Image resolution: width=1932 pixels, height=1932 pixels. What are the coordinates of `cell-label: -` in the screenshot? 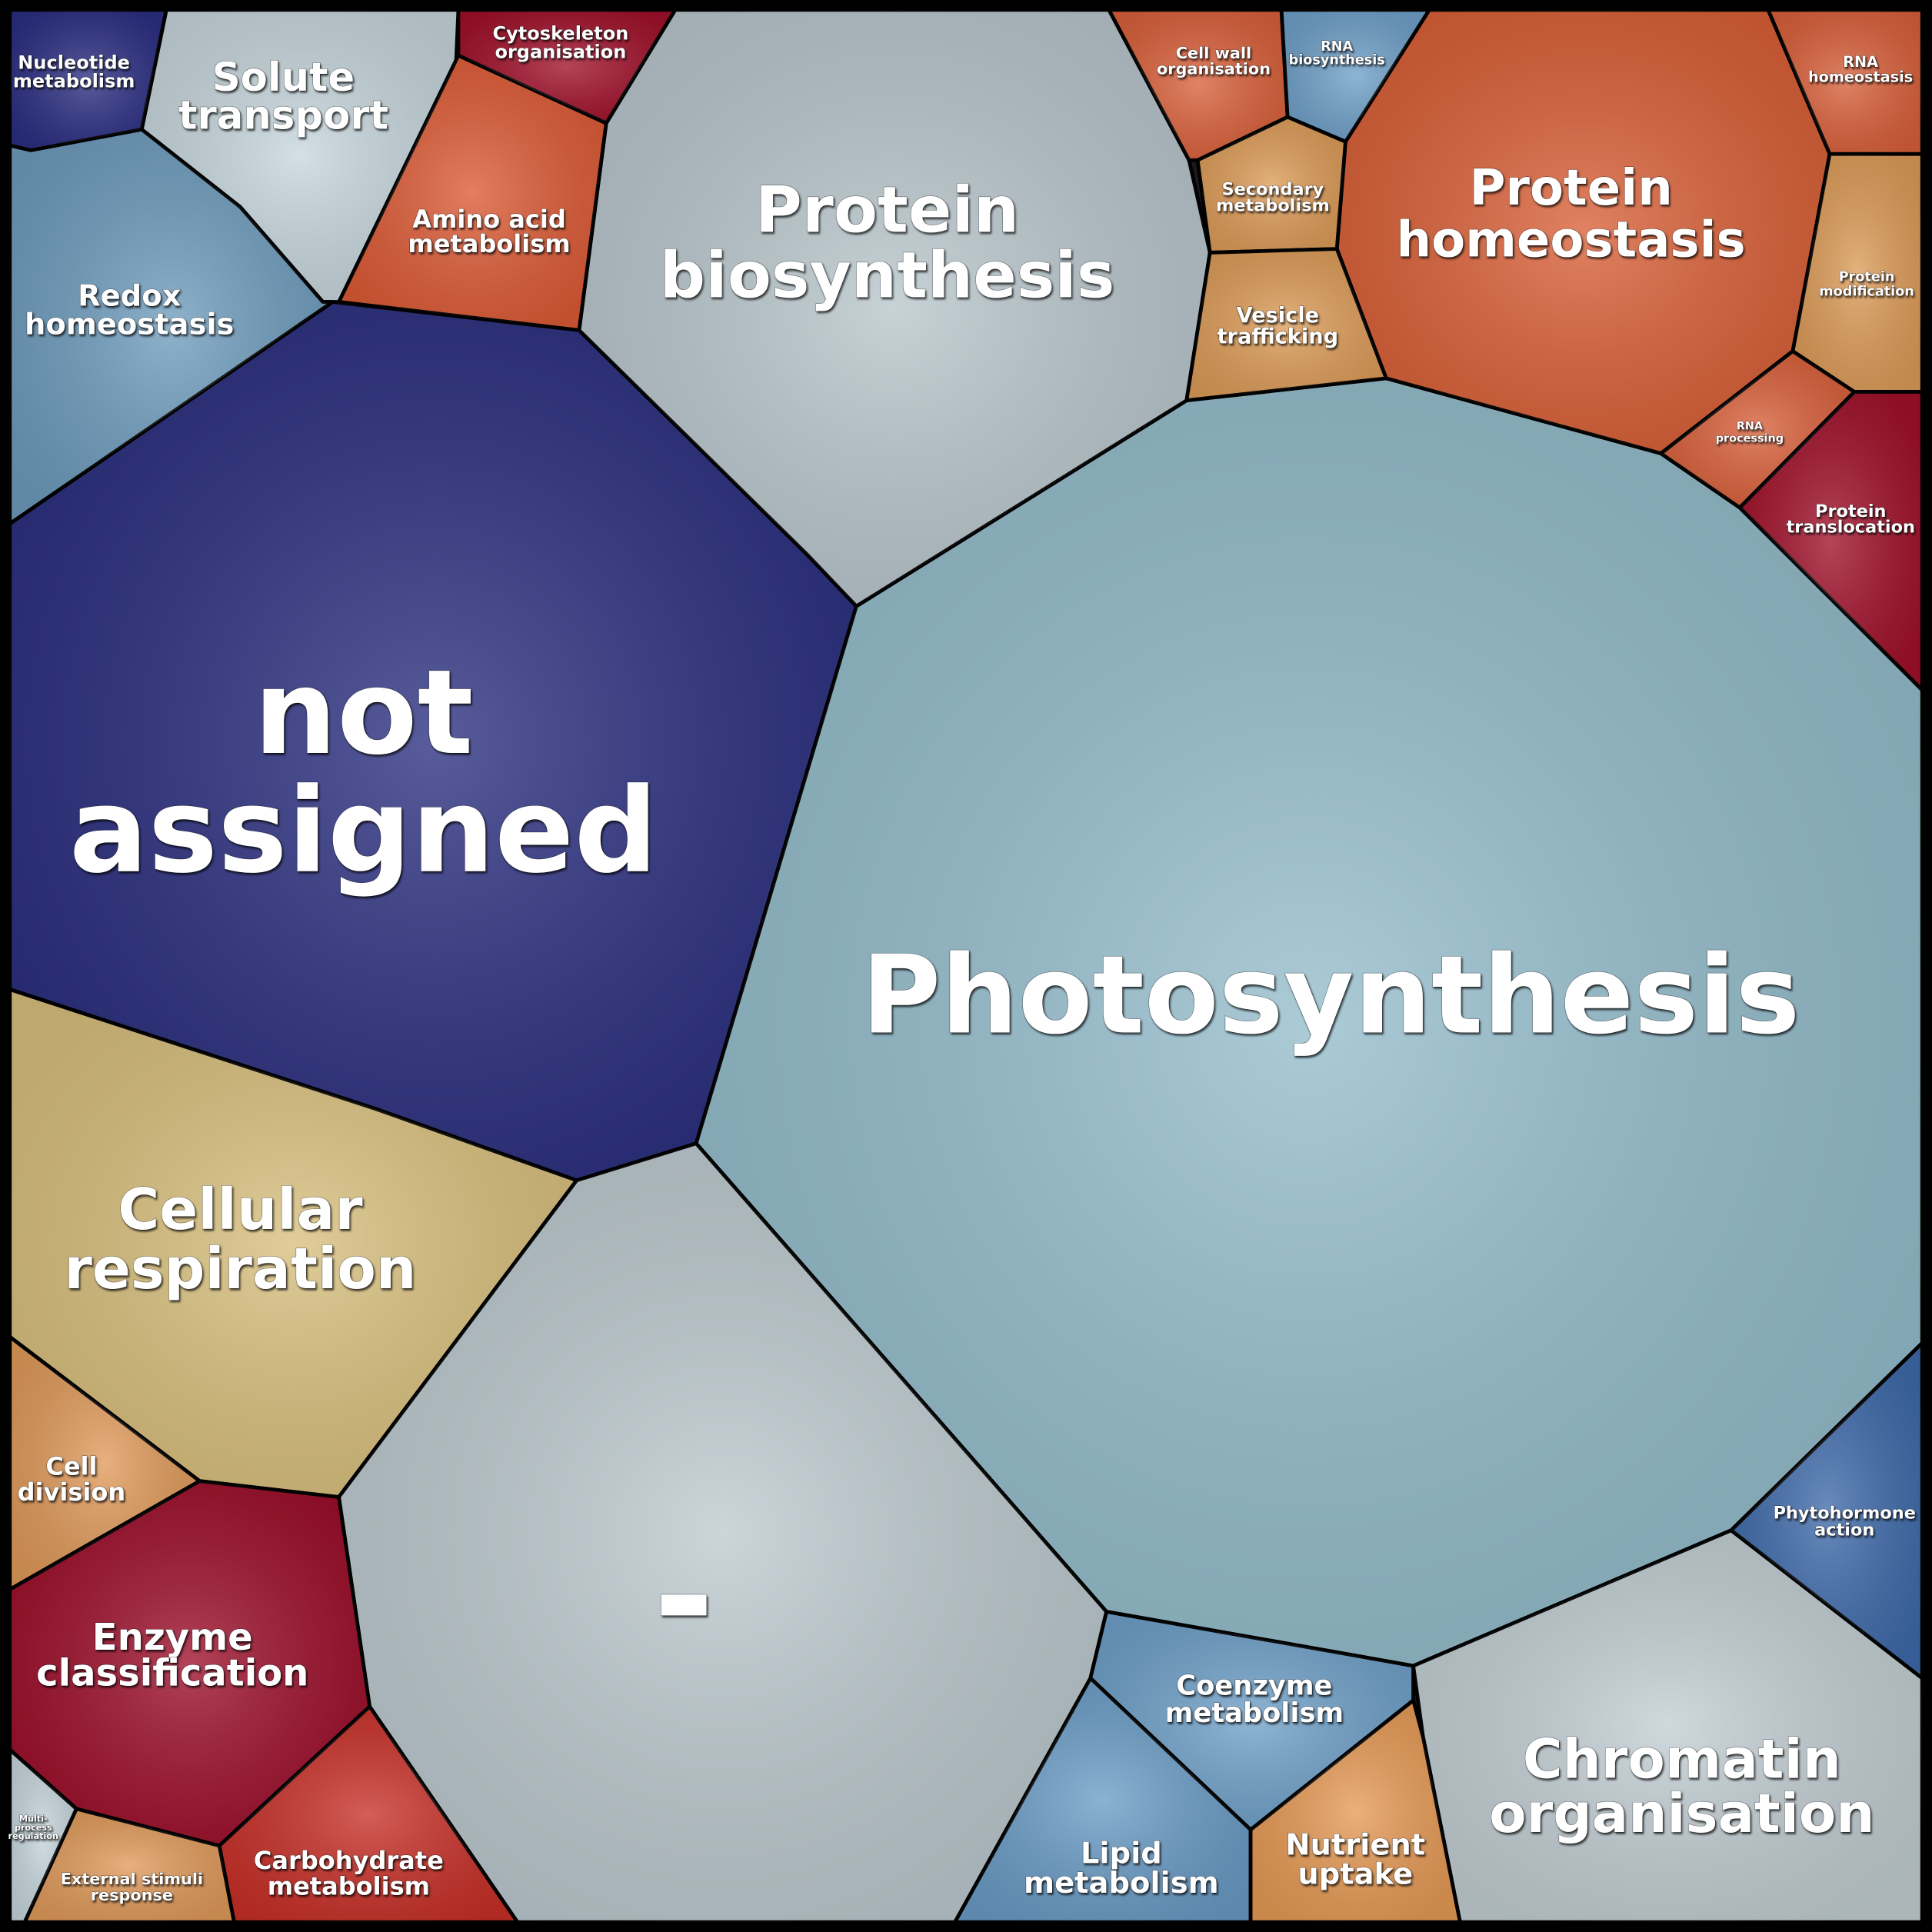 It's located at (684, 1597).